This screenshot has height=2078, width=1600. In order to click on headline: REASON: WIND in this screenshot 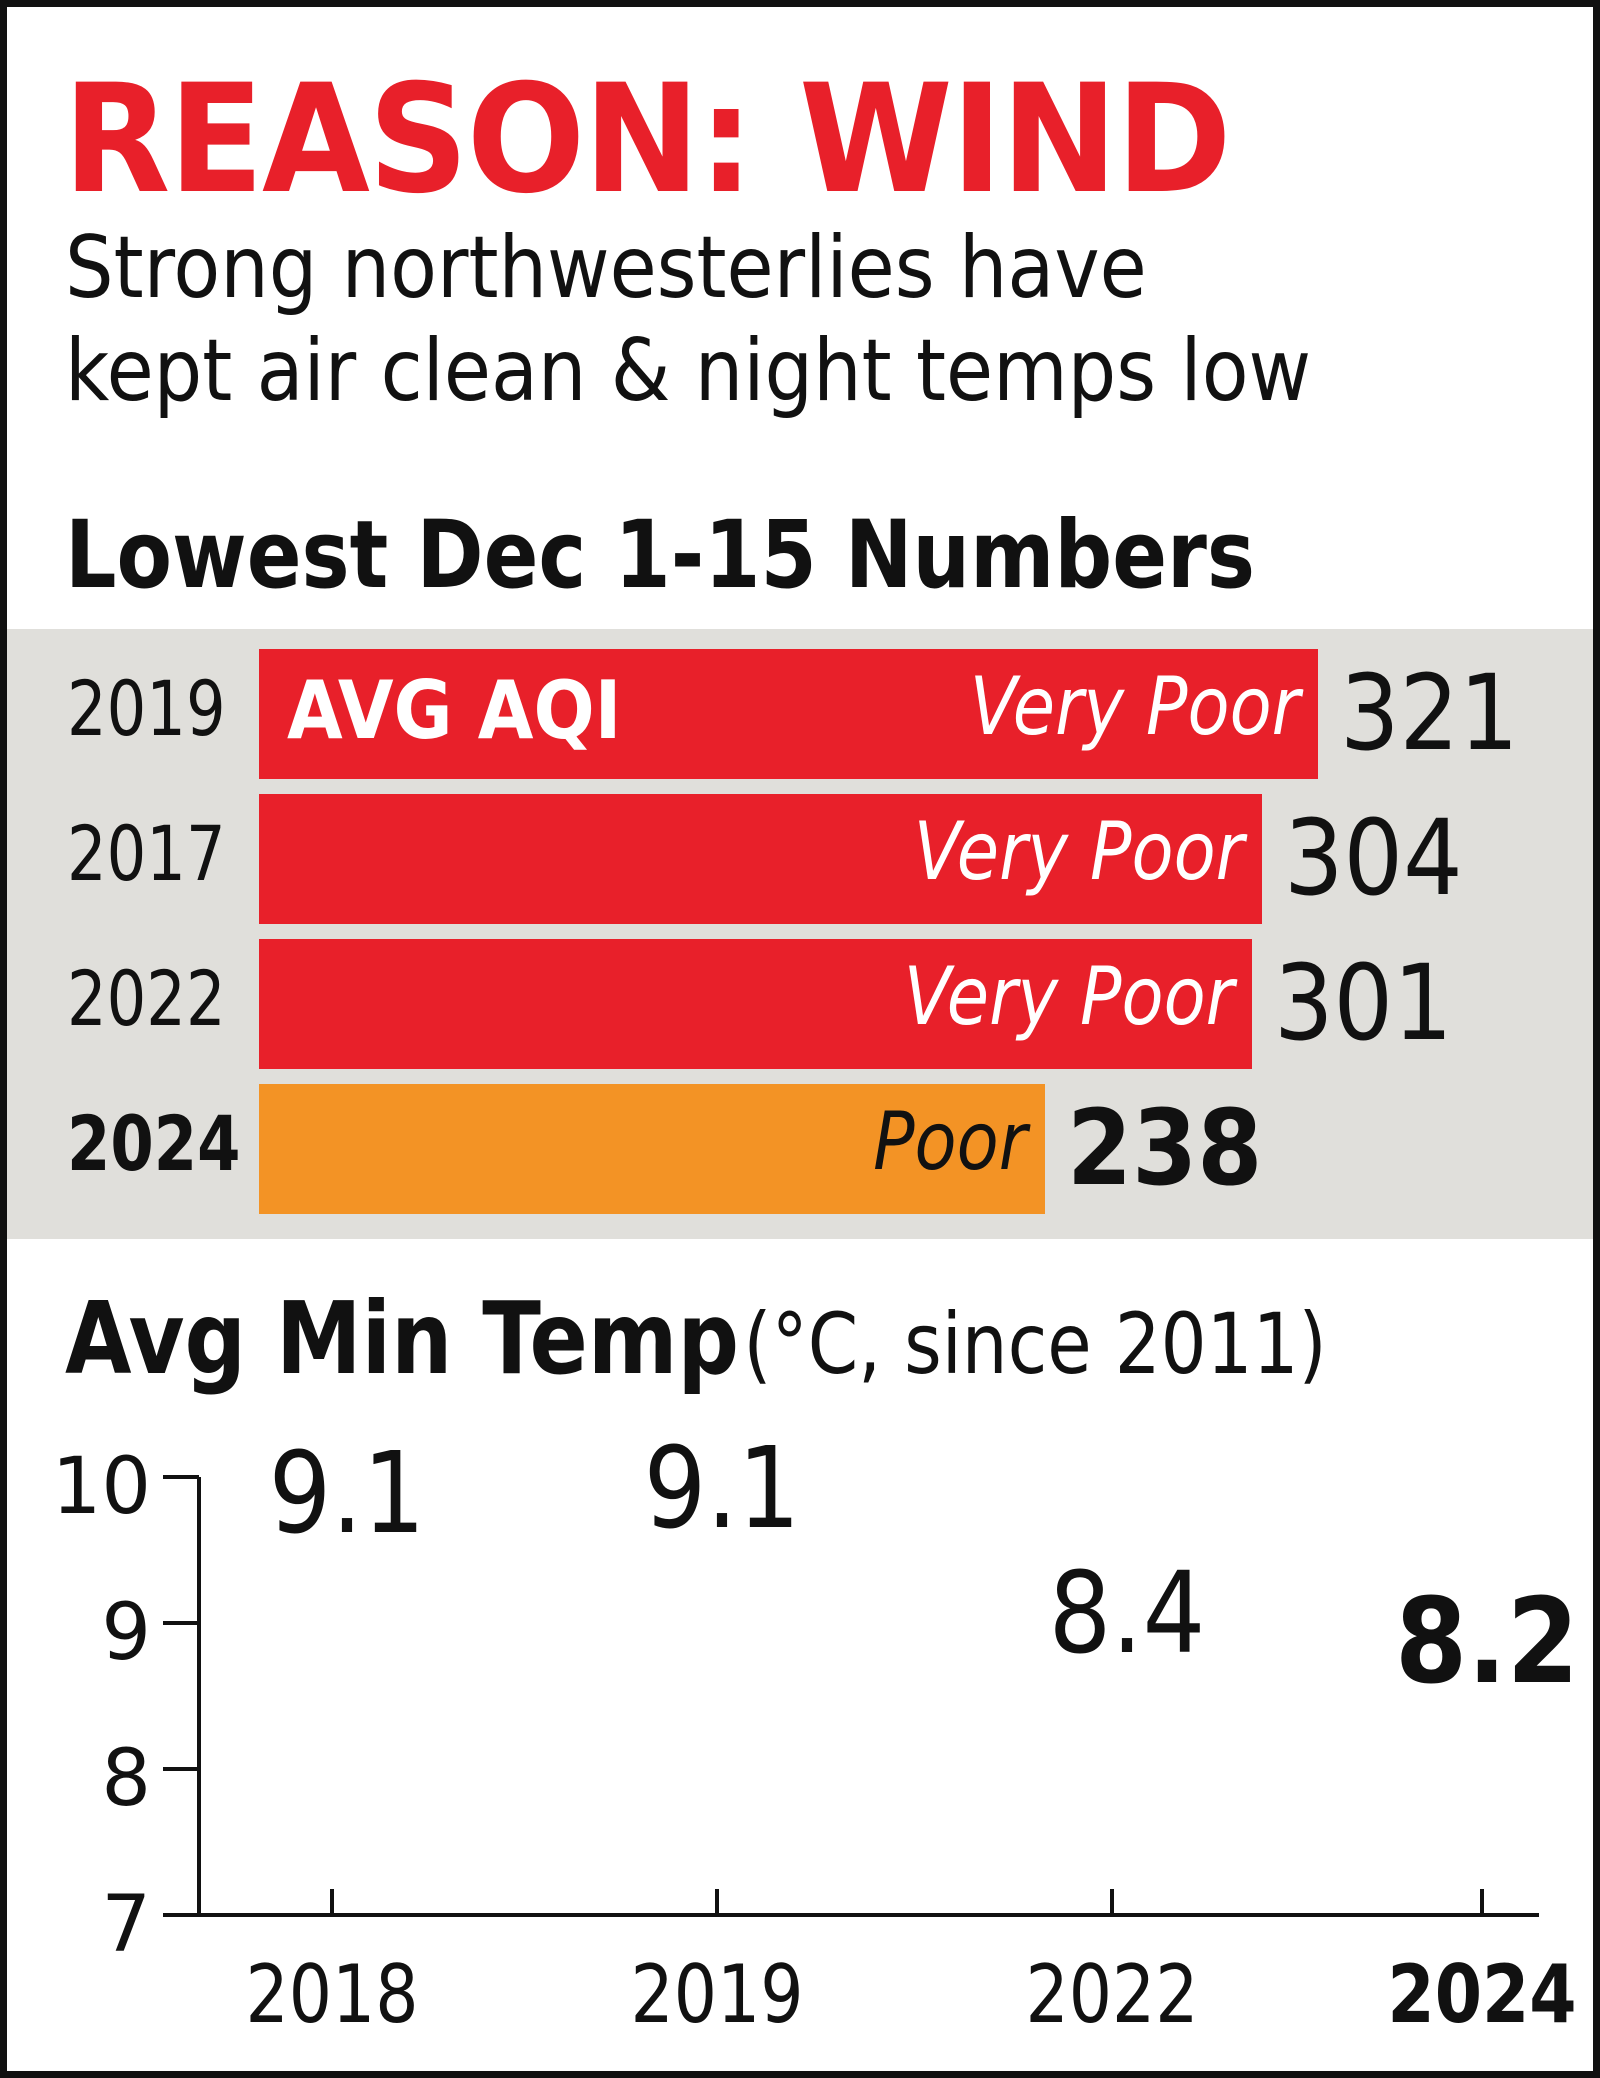, I will do `click(647, 140)`.